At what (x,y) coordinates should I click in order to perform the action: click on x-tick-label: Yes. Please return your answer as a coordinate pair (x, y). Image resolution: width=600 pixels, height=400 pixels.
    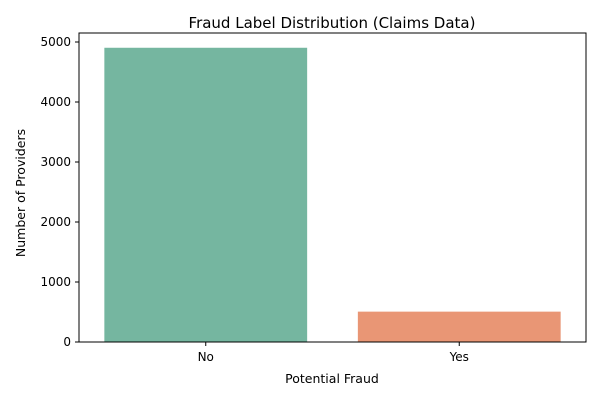
    Looking at the image, I should click on (459, 357).